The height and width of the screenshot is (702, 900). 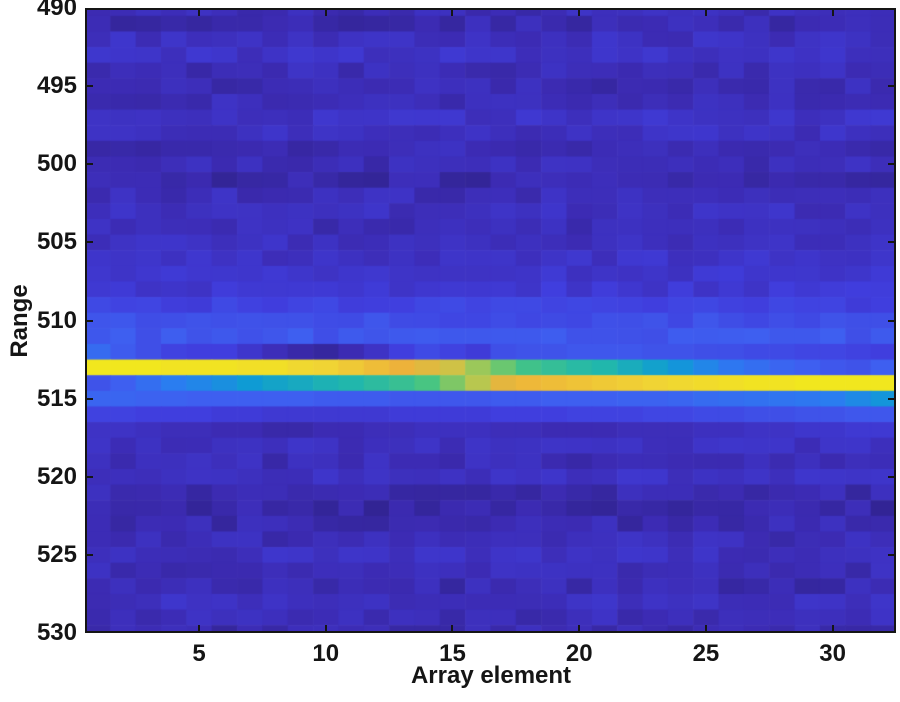 I want to click on y-tick-label: 525, so click(x=56, y=554).